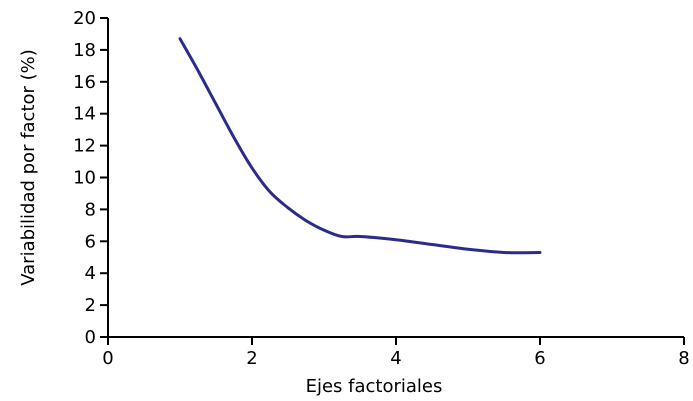 Image resolution: width=693 pixels, height=401 pixels. What do you see at coordinates (84, 82) in the screenshot?
I see `y-tick-label: 16` at bounding box center [84, 82].